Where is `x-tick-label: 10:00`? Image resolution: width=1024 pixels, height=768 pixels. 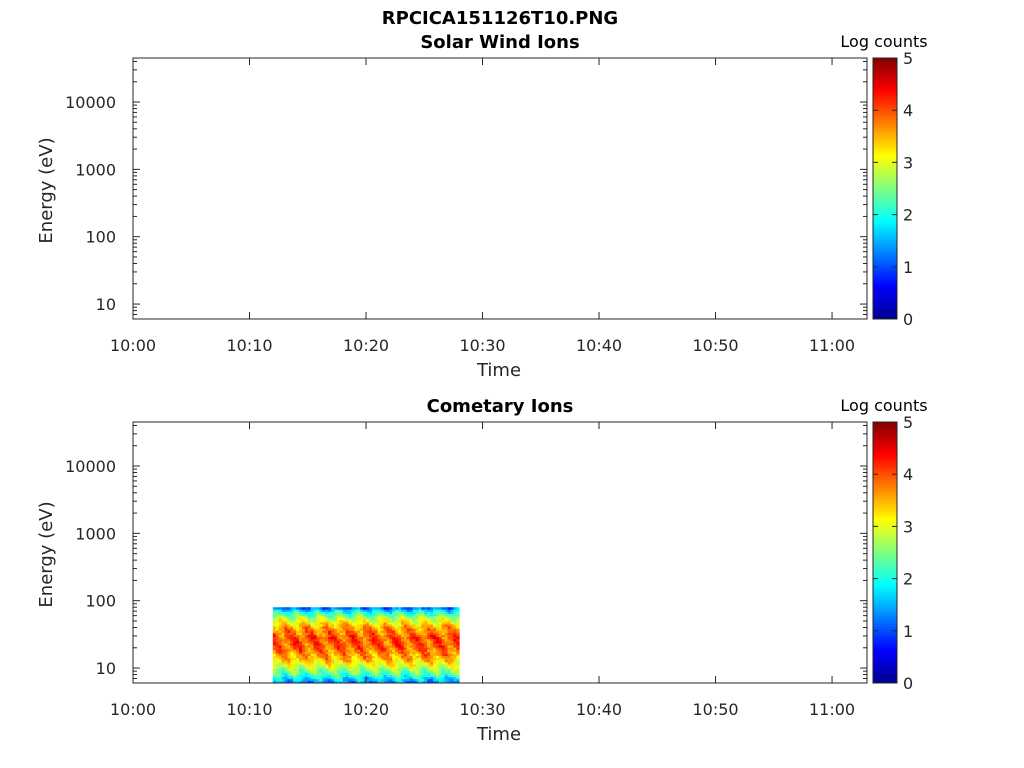 x-tick-label: 10:00 is located at coordinates (133, 345).